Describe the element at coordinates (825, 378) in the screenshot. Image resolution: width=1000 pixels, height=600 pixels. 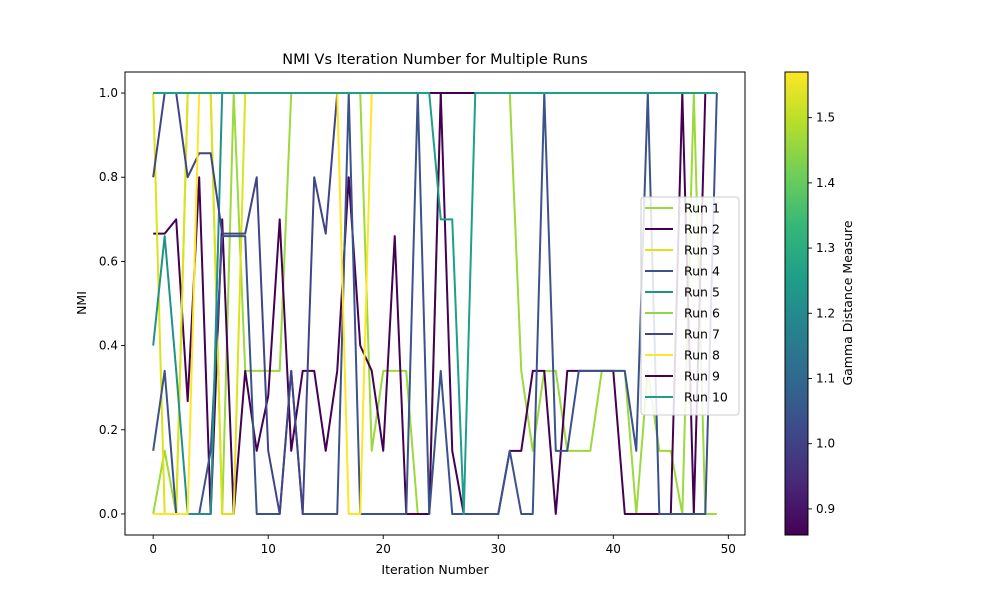
I see `colorbar-tick-label: 1.1` at that location.